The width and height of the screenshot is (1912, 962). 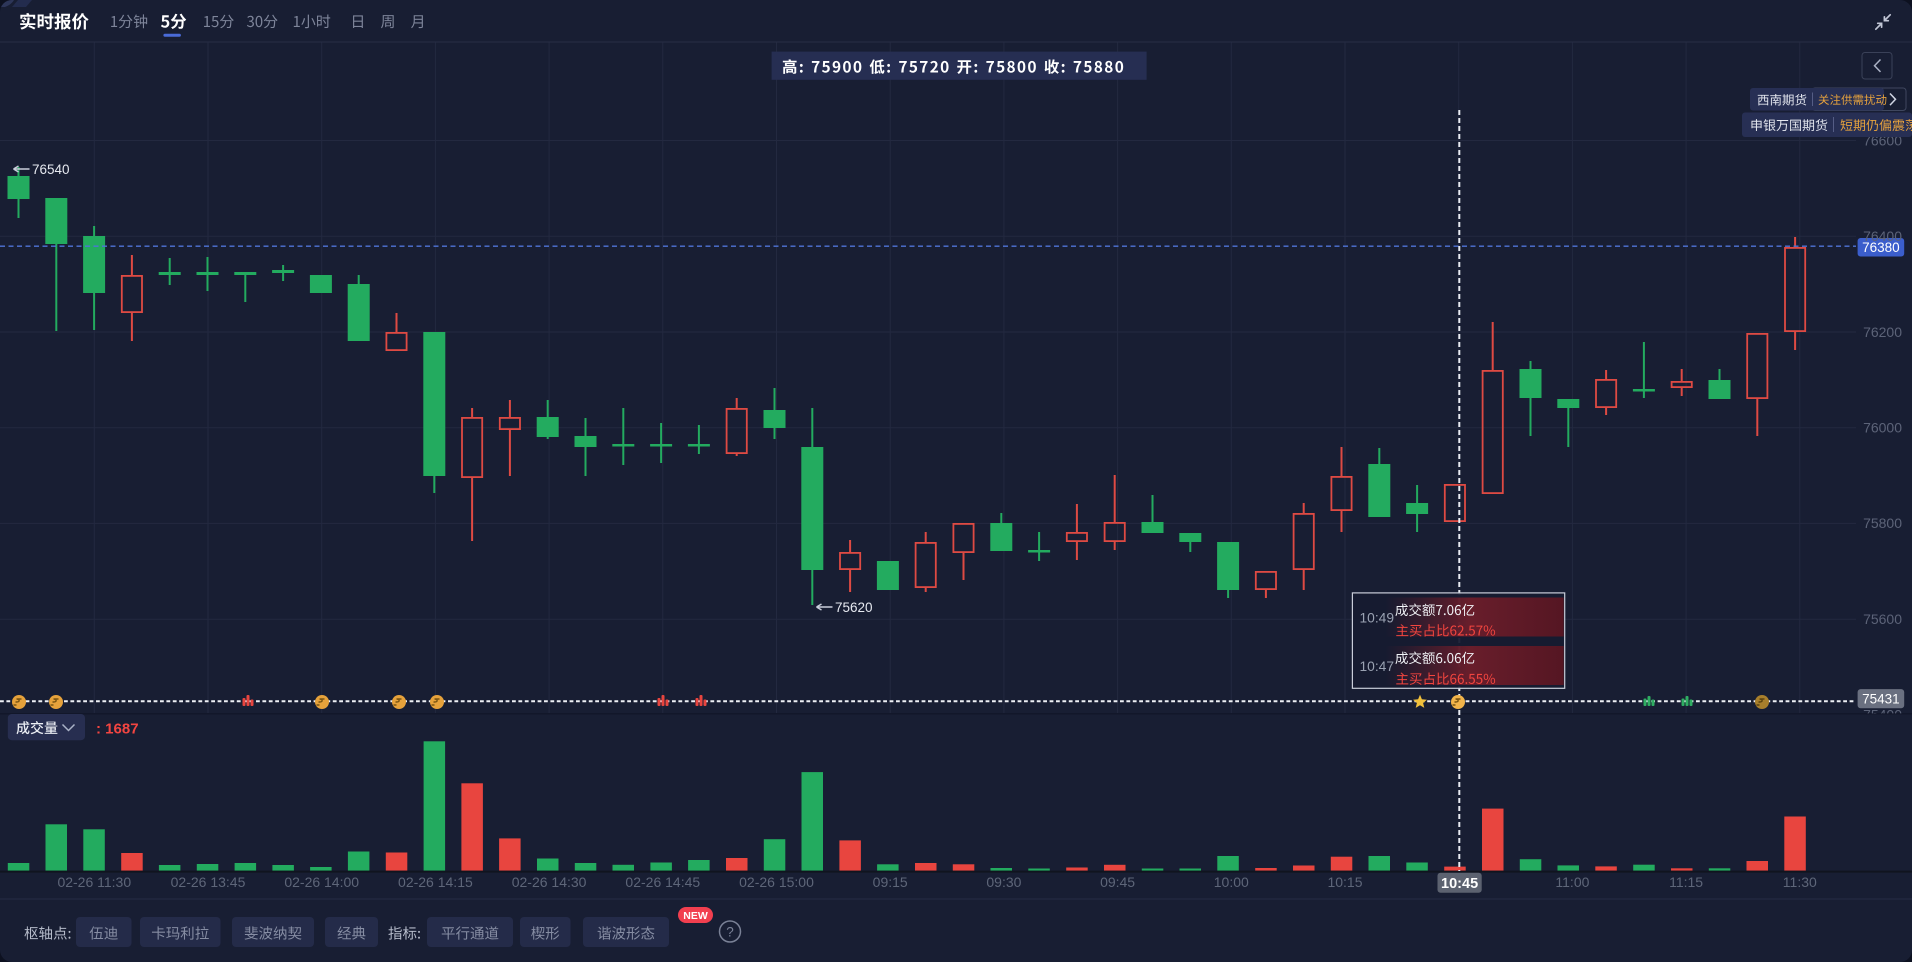 I want to click on svg-text: 11:15, so click(x=1686, y=882).